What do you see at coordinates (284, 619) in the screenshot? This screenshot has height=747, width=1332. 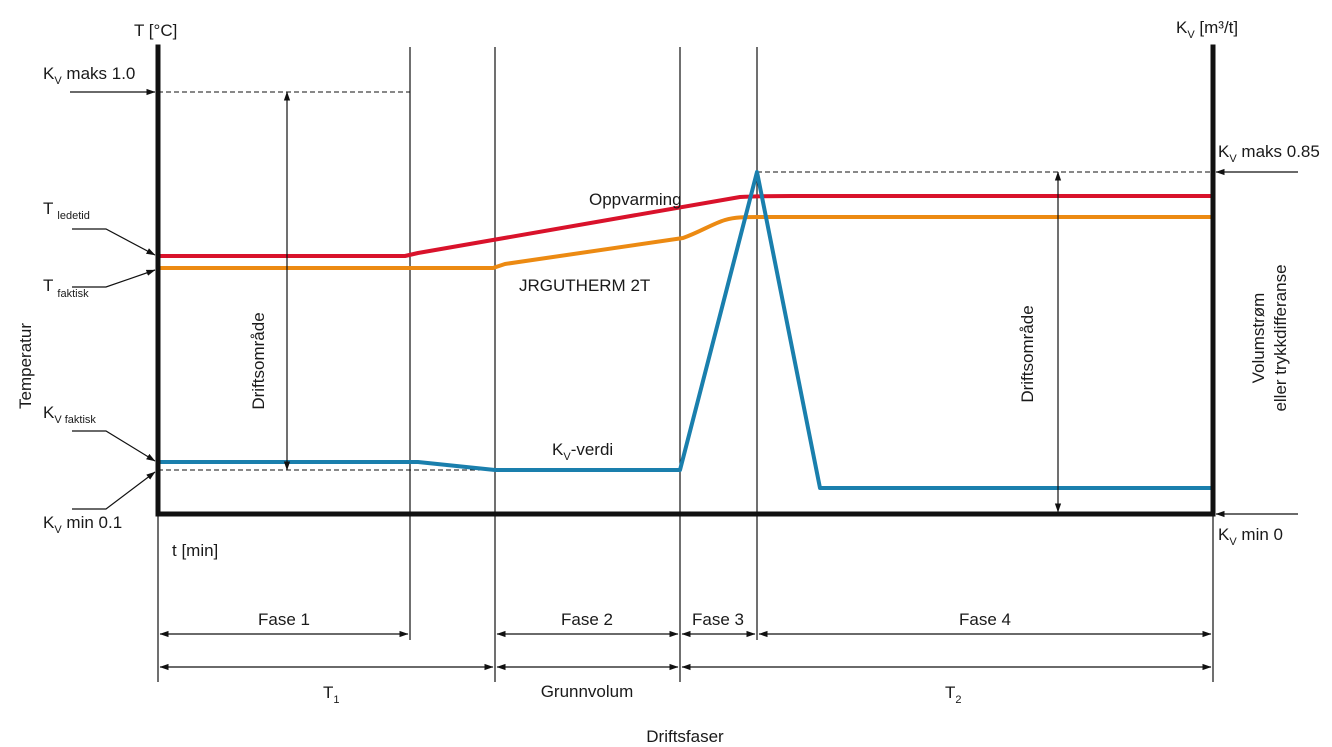 I see `phase1-label: Fase 1` at bounding box center [284, 619].